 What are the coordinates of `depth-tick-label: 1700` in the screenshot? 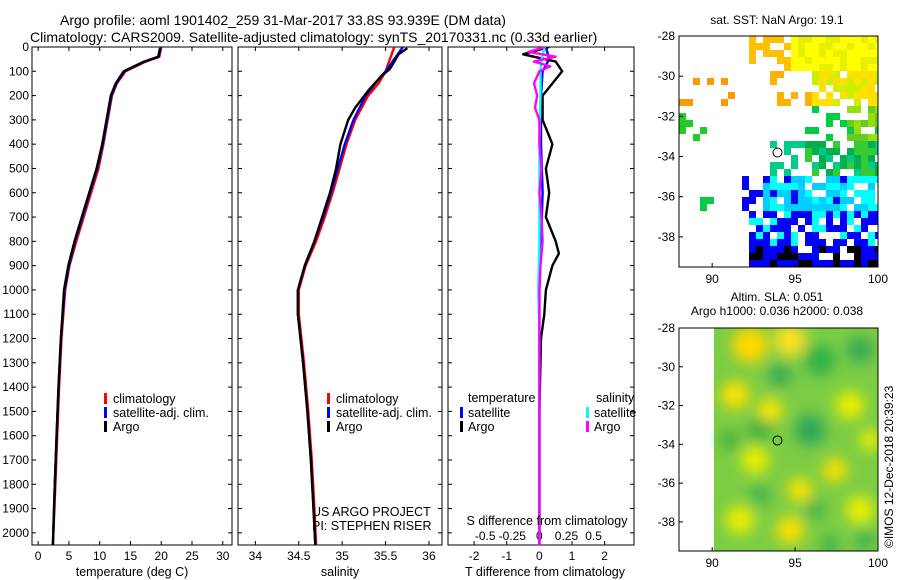 It's located at (15, 460).